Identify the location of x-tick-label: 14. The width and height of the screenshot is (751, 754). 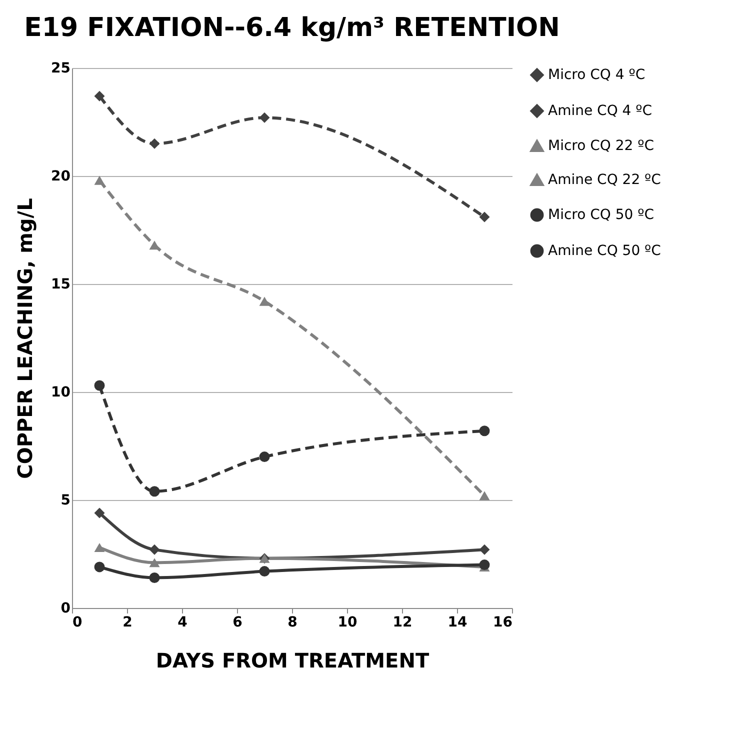
(458, 622).